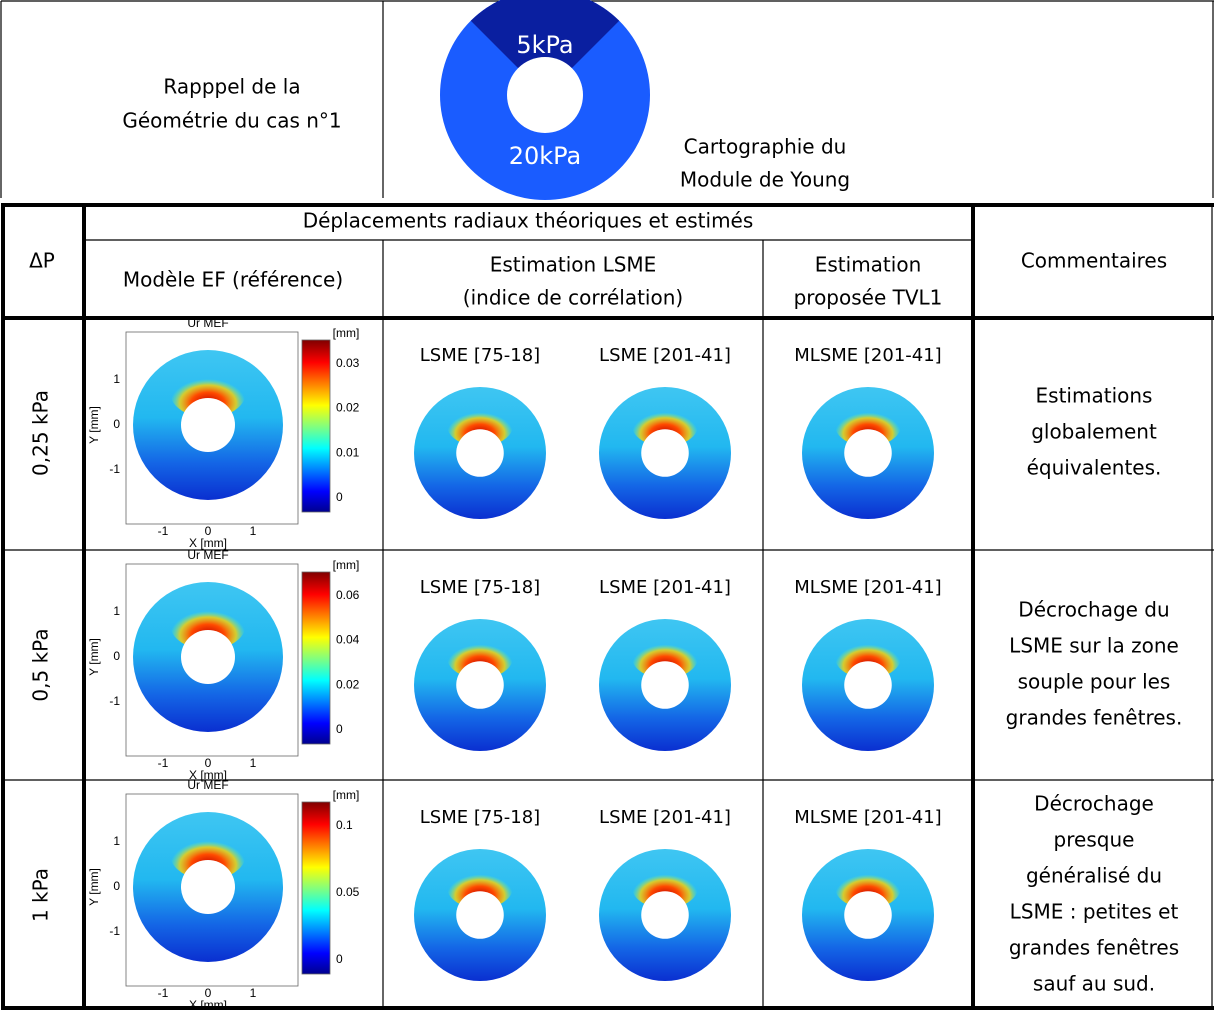 The height and width of the screenshot is (1010, 1215). What do you see at coordinates (41, 895) in the screenshot?
I see `delta-p: 1 kPa` at bounding box center [41, 895].